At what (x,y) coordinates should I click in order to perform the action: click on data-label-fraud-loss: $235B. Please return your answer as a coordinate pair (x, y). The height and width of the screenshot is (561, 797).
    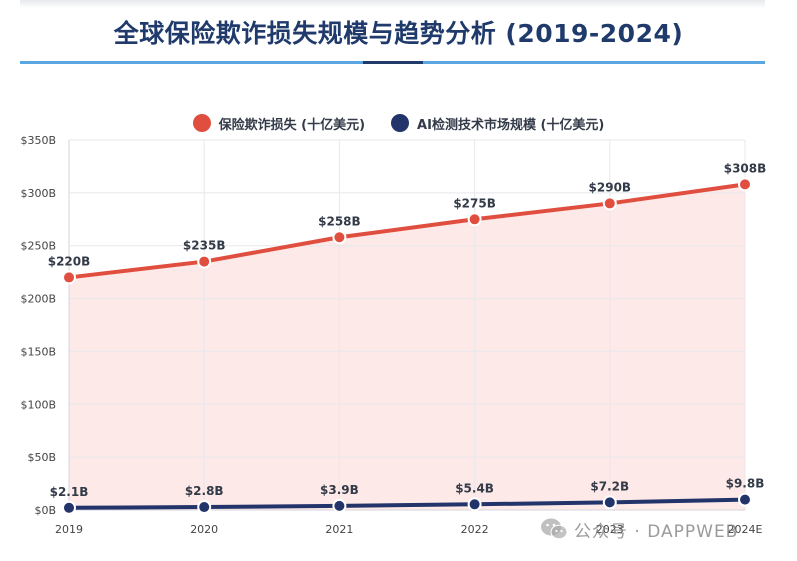
    Looking at the image, I should click on (204, 246).